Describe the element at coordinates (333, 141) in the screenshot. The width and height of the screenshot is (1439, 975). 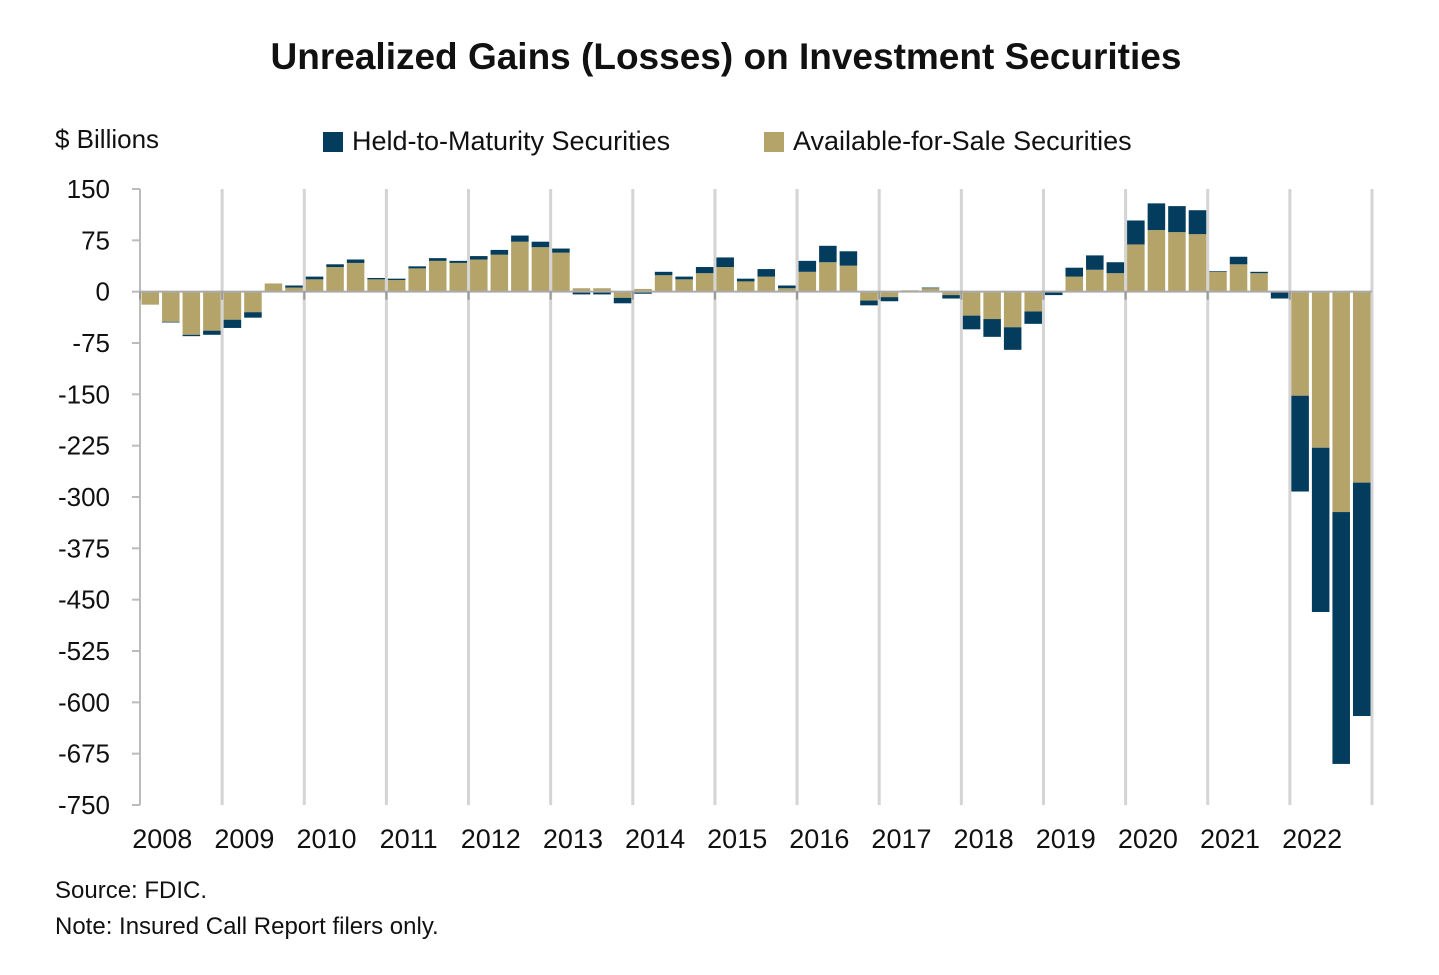
I see `legend-swatch-htm` at that location.